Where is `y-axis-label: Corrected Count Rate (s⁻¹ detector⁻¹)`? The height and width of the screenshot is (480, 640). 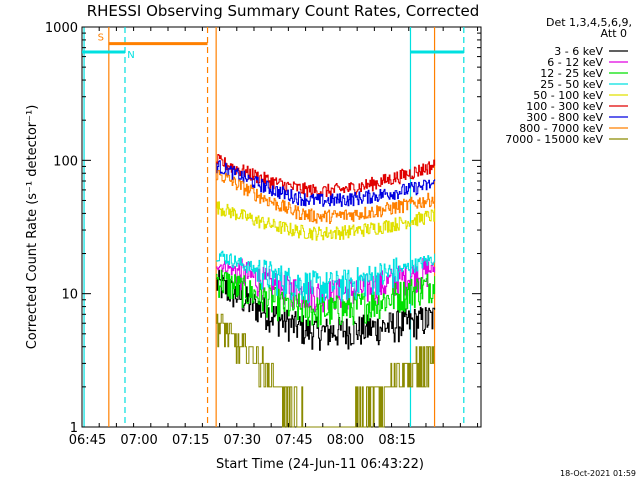 y-axis-label: Corrected Count Rate (s⁻¹ detector⁻¹) is located at coordinates (32, 227).